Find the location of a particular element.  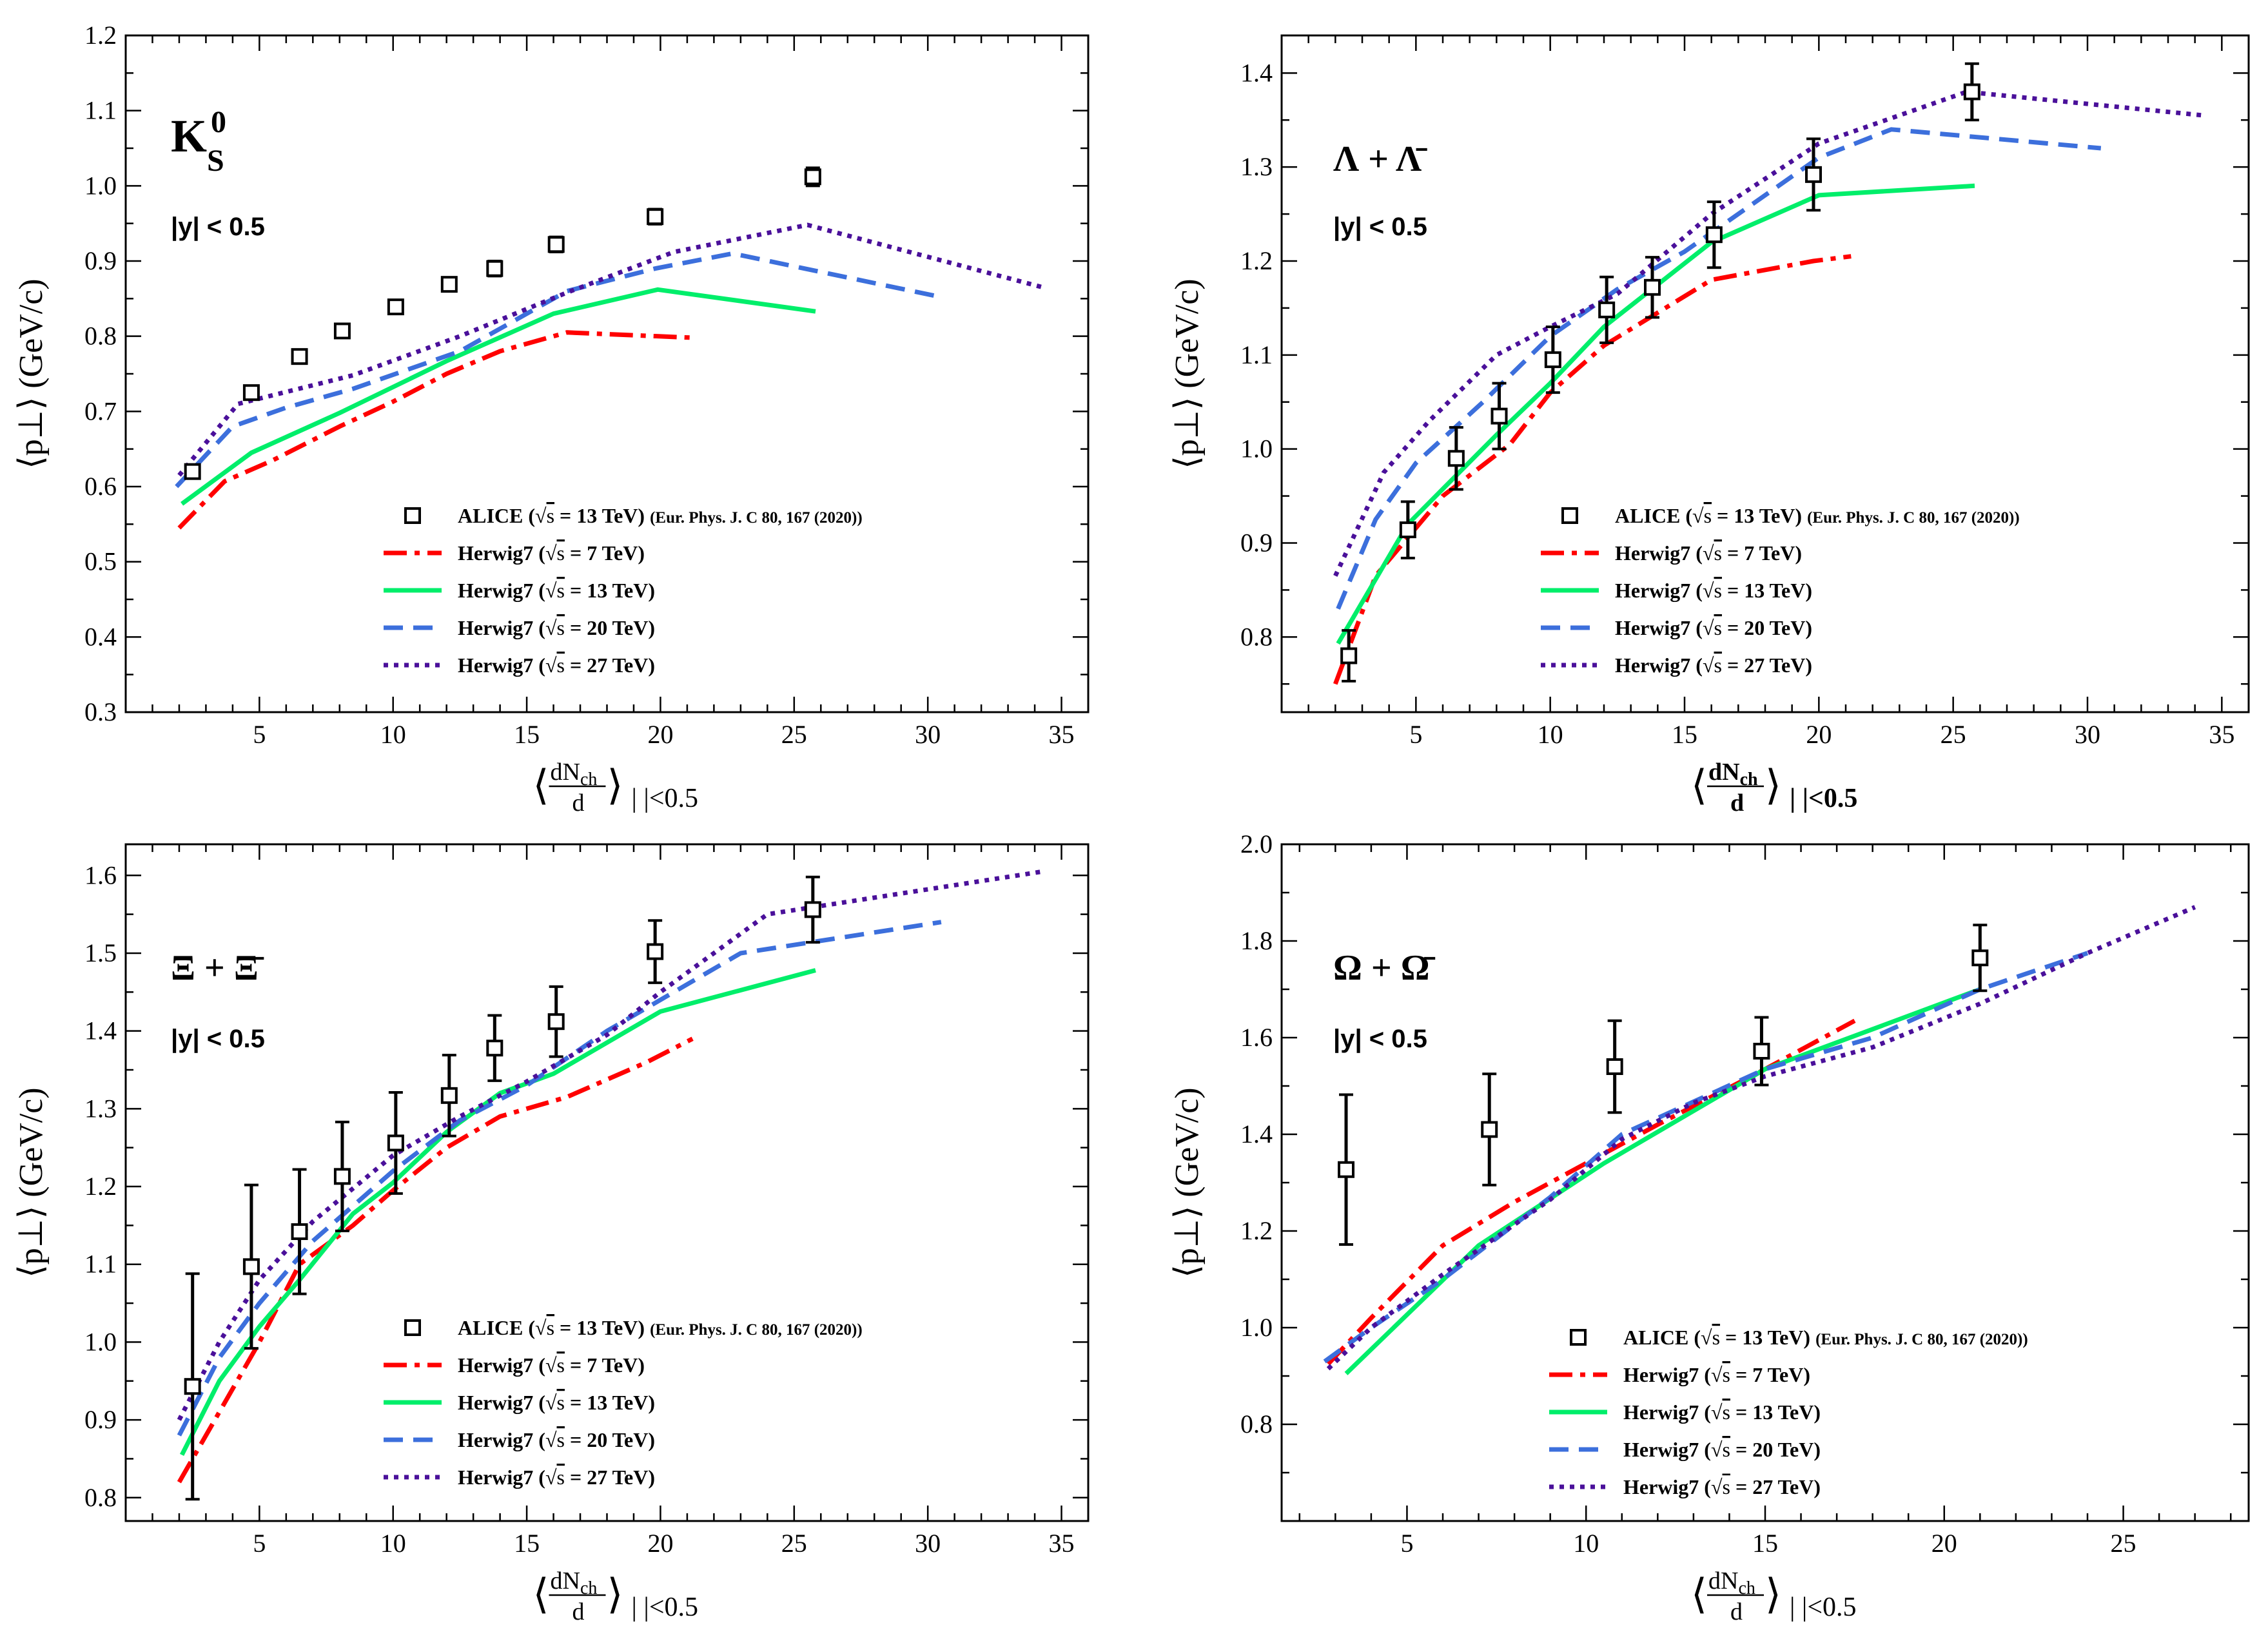

y-tick-label: 1.4 is located at coordinates (100, 1030).